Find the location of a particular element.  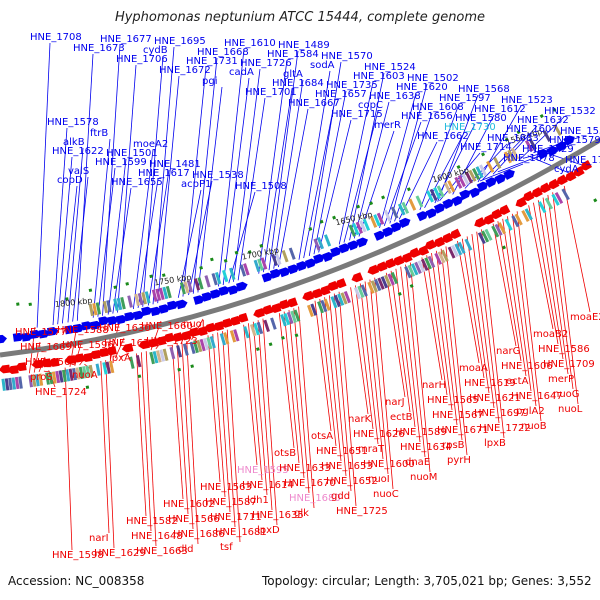

gene-label-reverse: HNE_1722 is located at coordinates (505, 428).